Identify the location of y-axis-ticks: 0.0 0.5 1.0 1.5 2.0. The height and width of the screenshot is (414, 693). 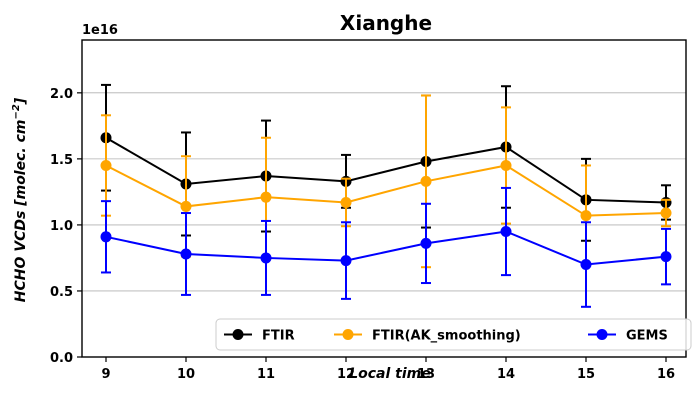
(66, 226).